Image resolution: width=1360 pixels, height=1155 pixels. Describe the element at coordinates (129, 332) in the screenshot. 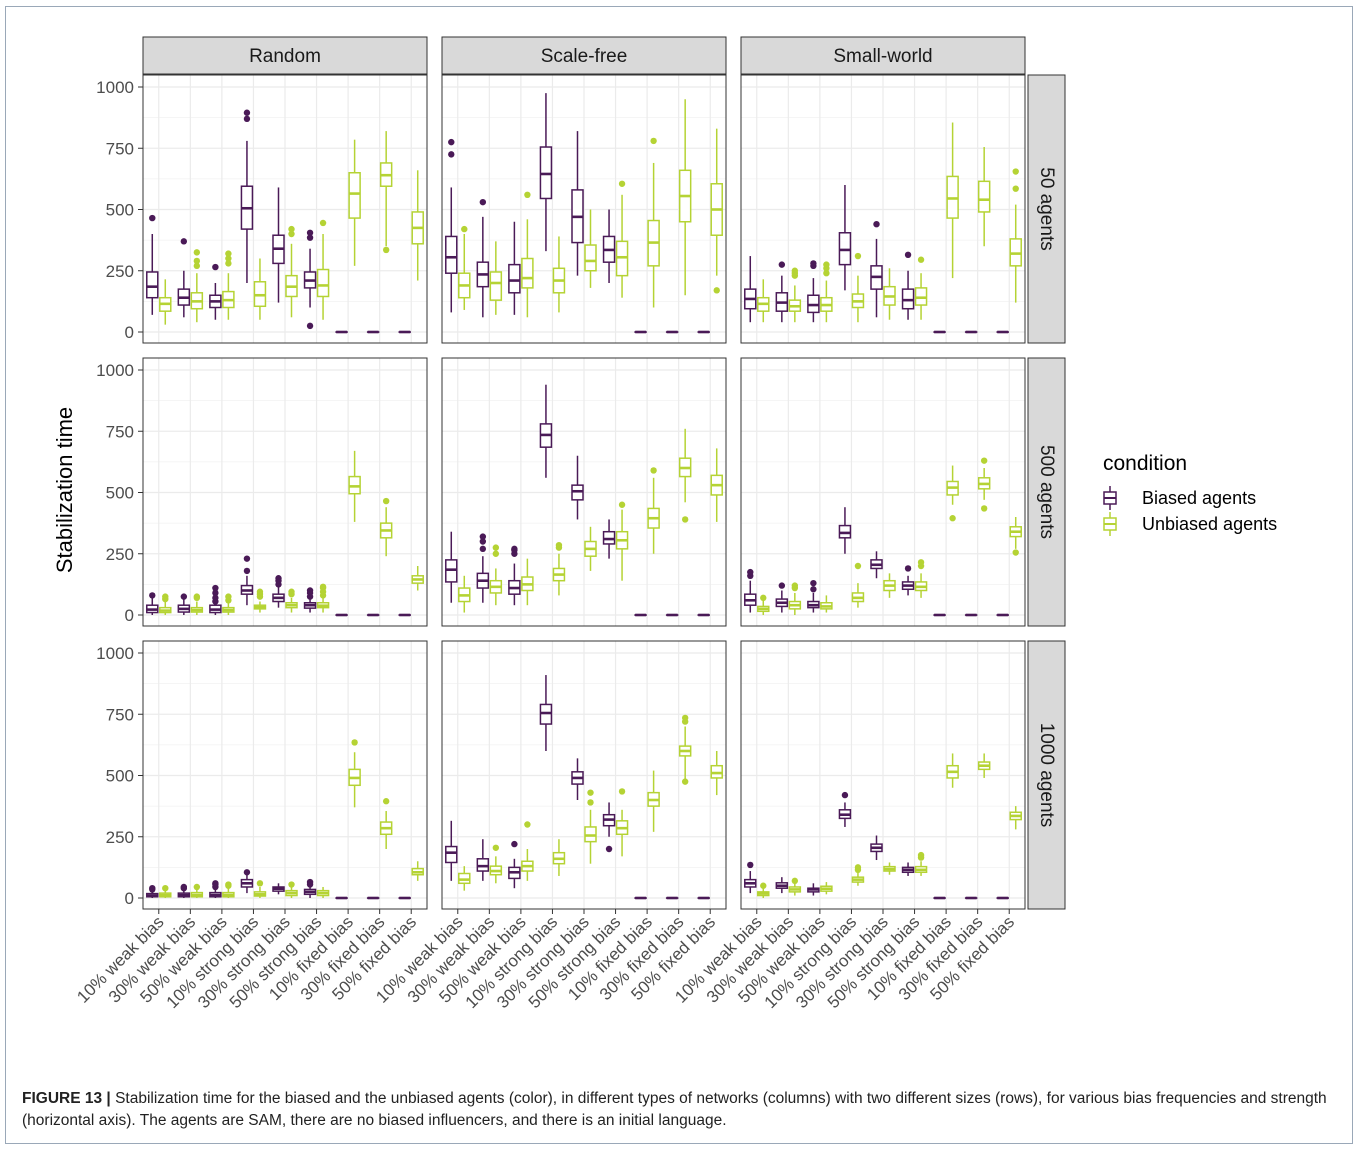

I see `y-tick-label: 0` at that location.